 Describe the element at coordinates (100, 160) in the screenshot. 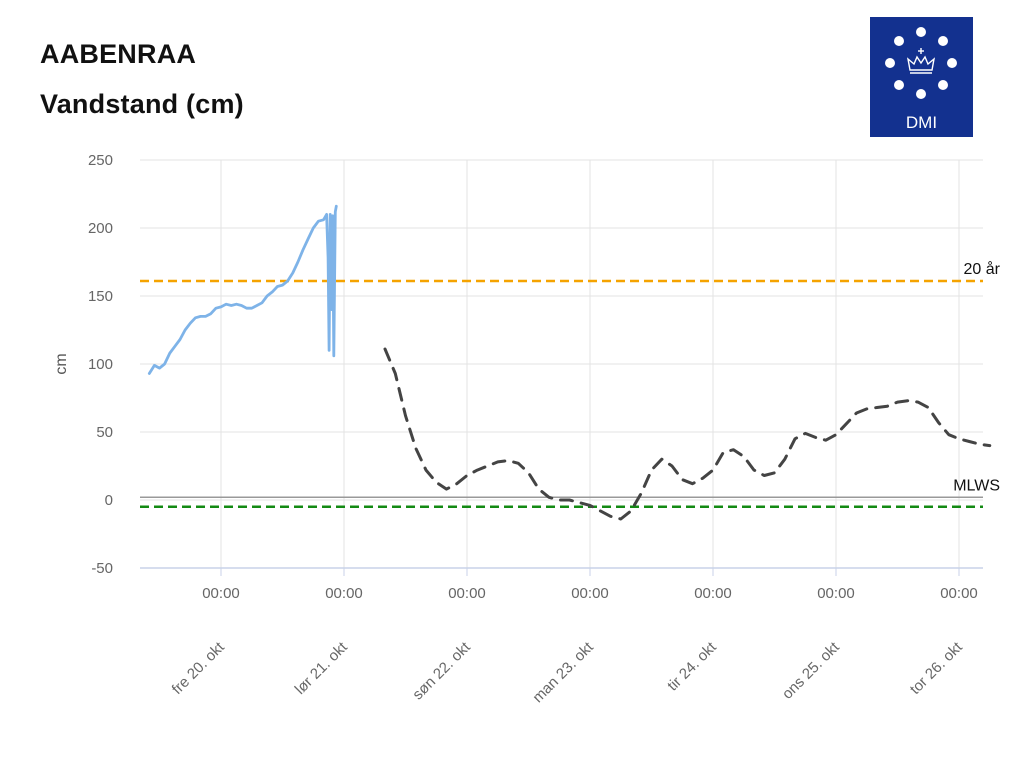

I see `y-tick-label: 250` at that location.